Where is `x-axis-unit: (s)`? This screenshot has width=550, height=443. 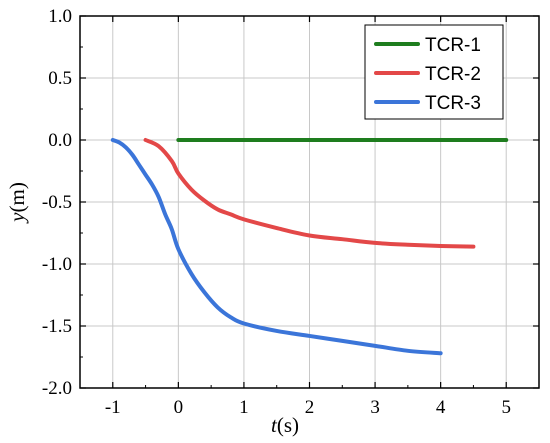
x-axis-unit: (s) is located at coordinates (288, 425).